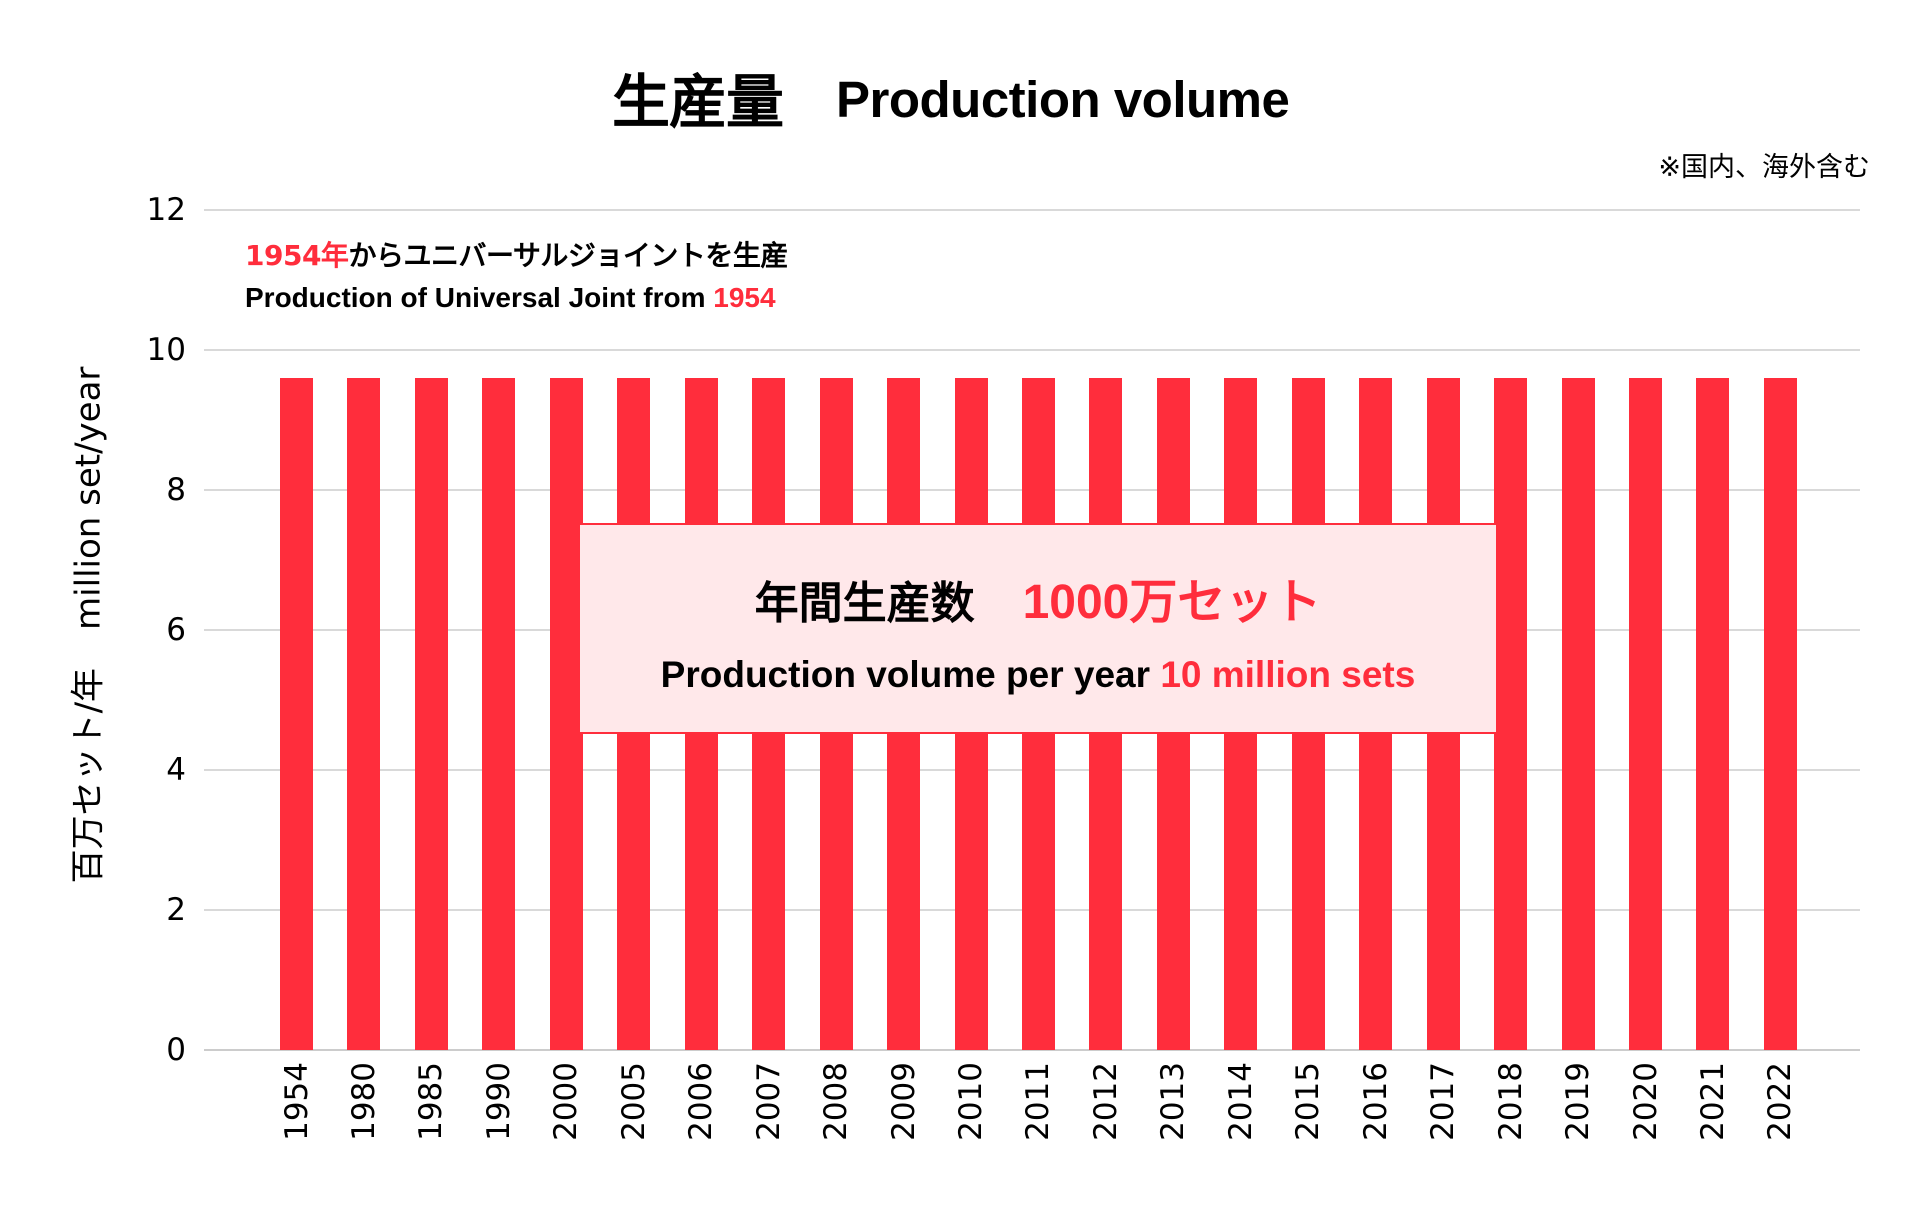 The width and height of the screenshot is (1920, 1216). I want to click on annotation-text-en: Production of Universal Joint from, so click(479, 297).